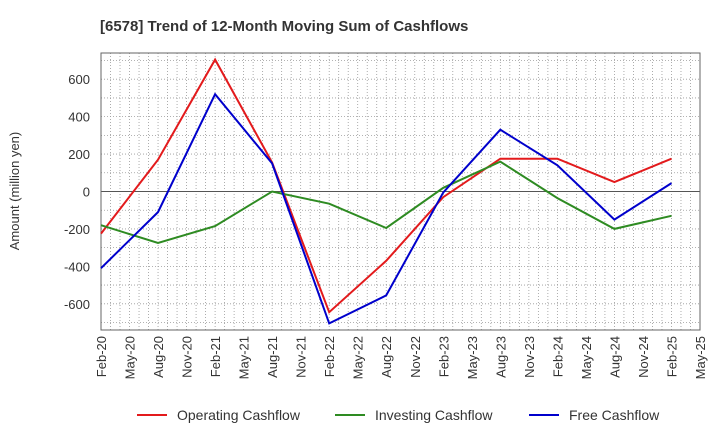  I want to click on x-tick-label: Feb-24, so click(557, 356).